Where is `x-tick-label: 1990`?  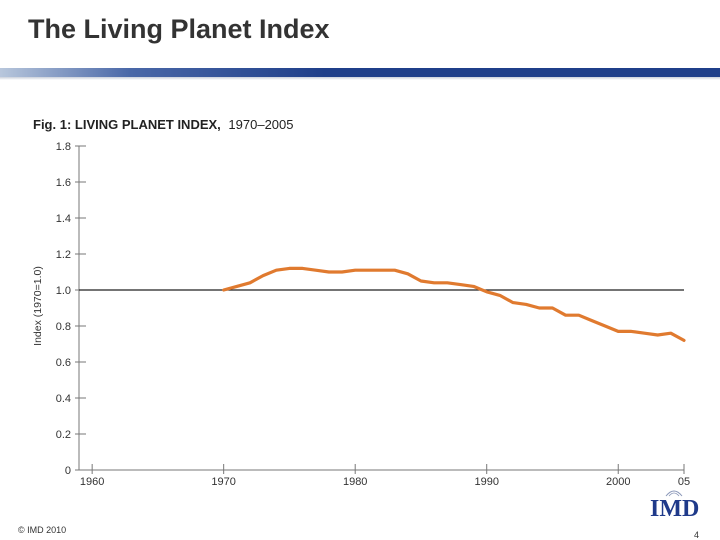 x-tick-label: 1990 is located at coordinates (486, 482).